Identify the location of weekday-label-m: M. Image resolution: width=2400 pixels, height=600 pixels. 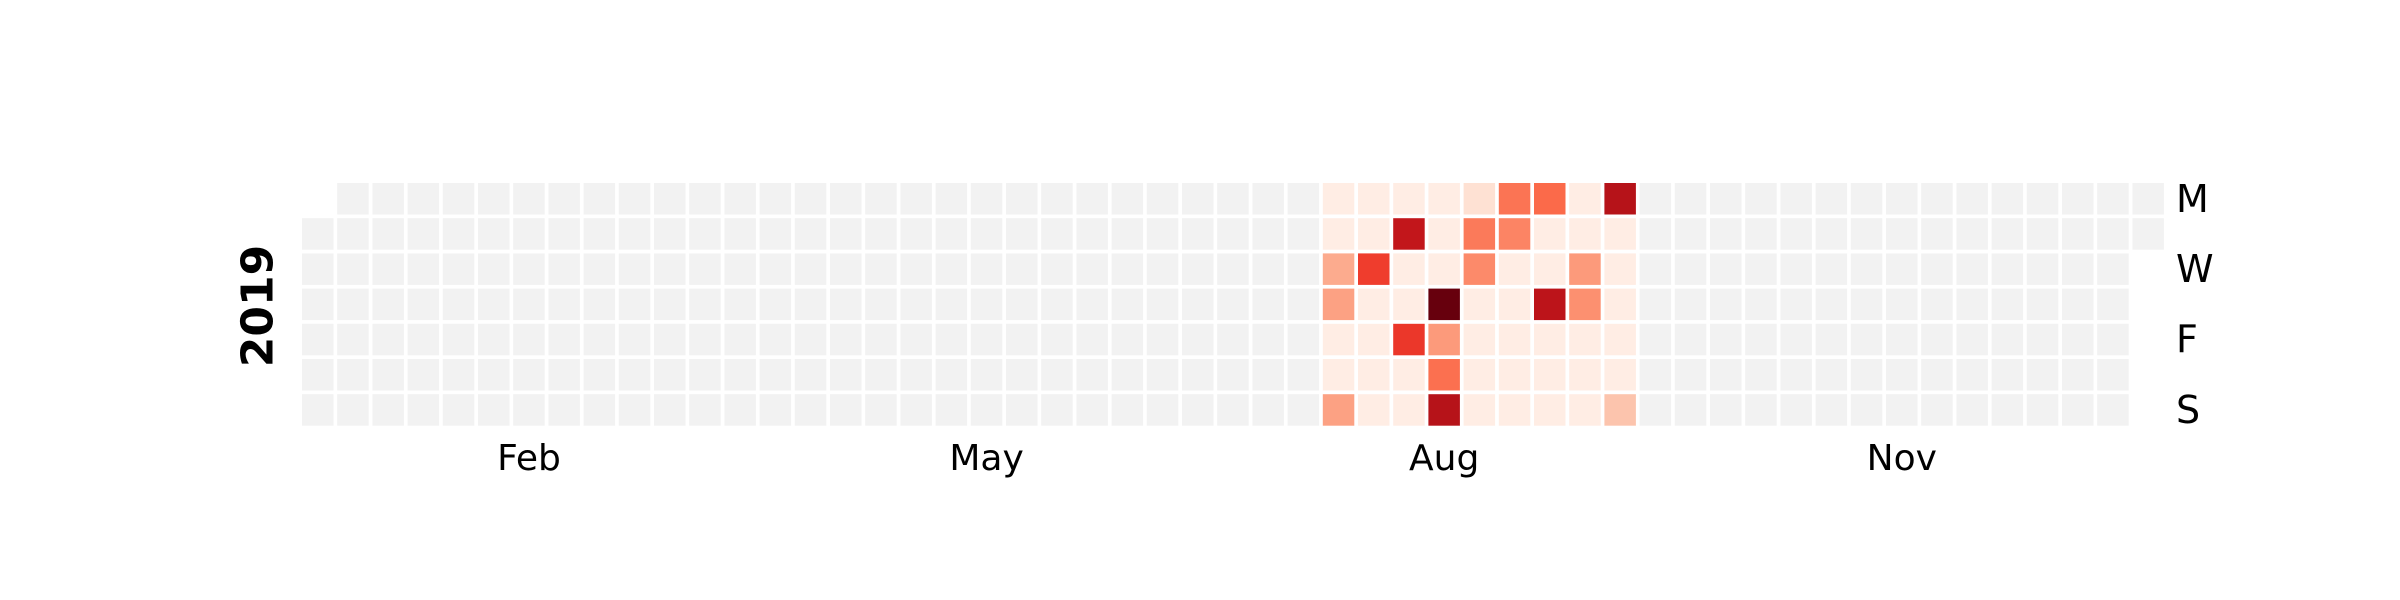
(2192, 199).